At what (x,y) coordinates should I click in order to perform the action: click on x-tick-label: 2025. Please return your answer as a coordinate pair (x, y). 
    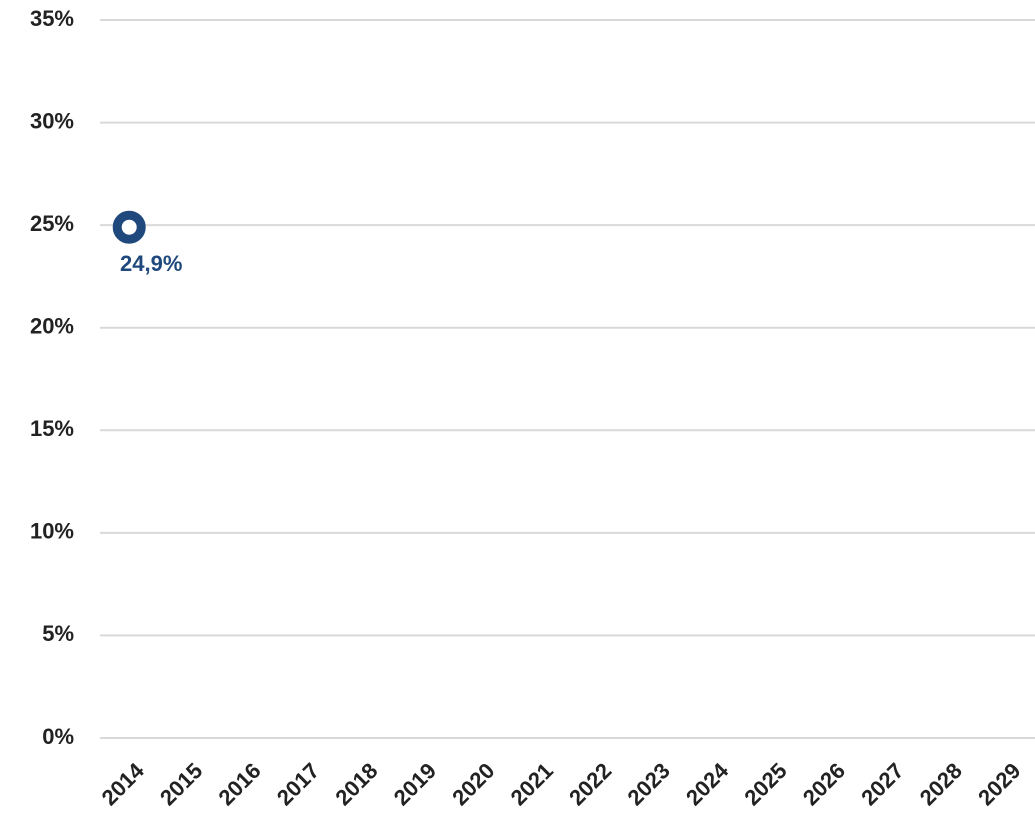
    Looking at the image, I should click on (765, 784).